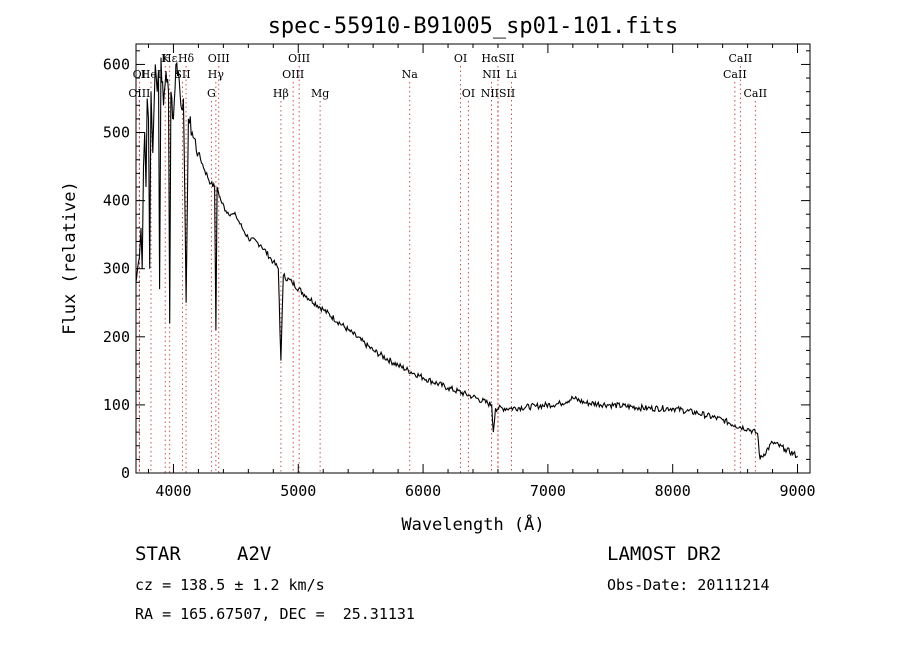  What do you see at coordinates (460, 58) in the screenshot?
I see `spectral-line-label-5: OI` at bounding box center [460, 58].